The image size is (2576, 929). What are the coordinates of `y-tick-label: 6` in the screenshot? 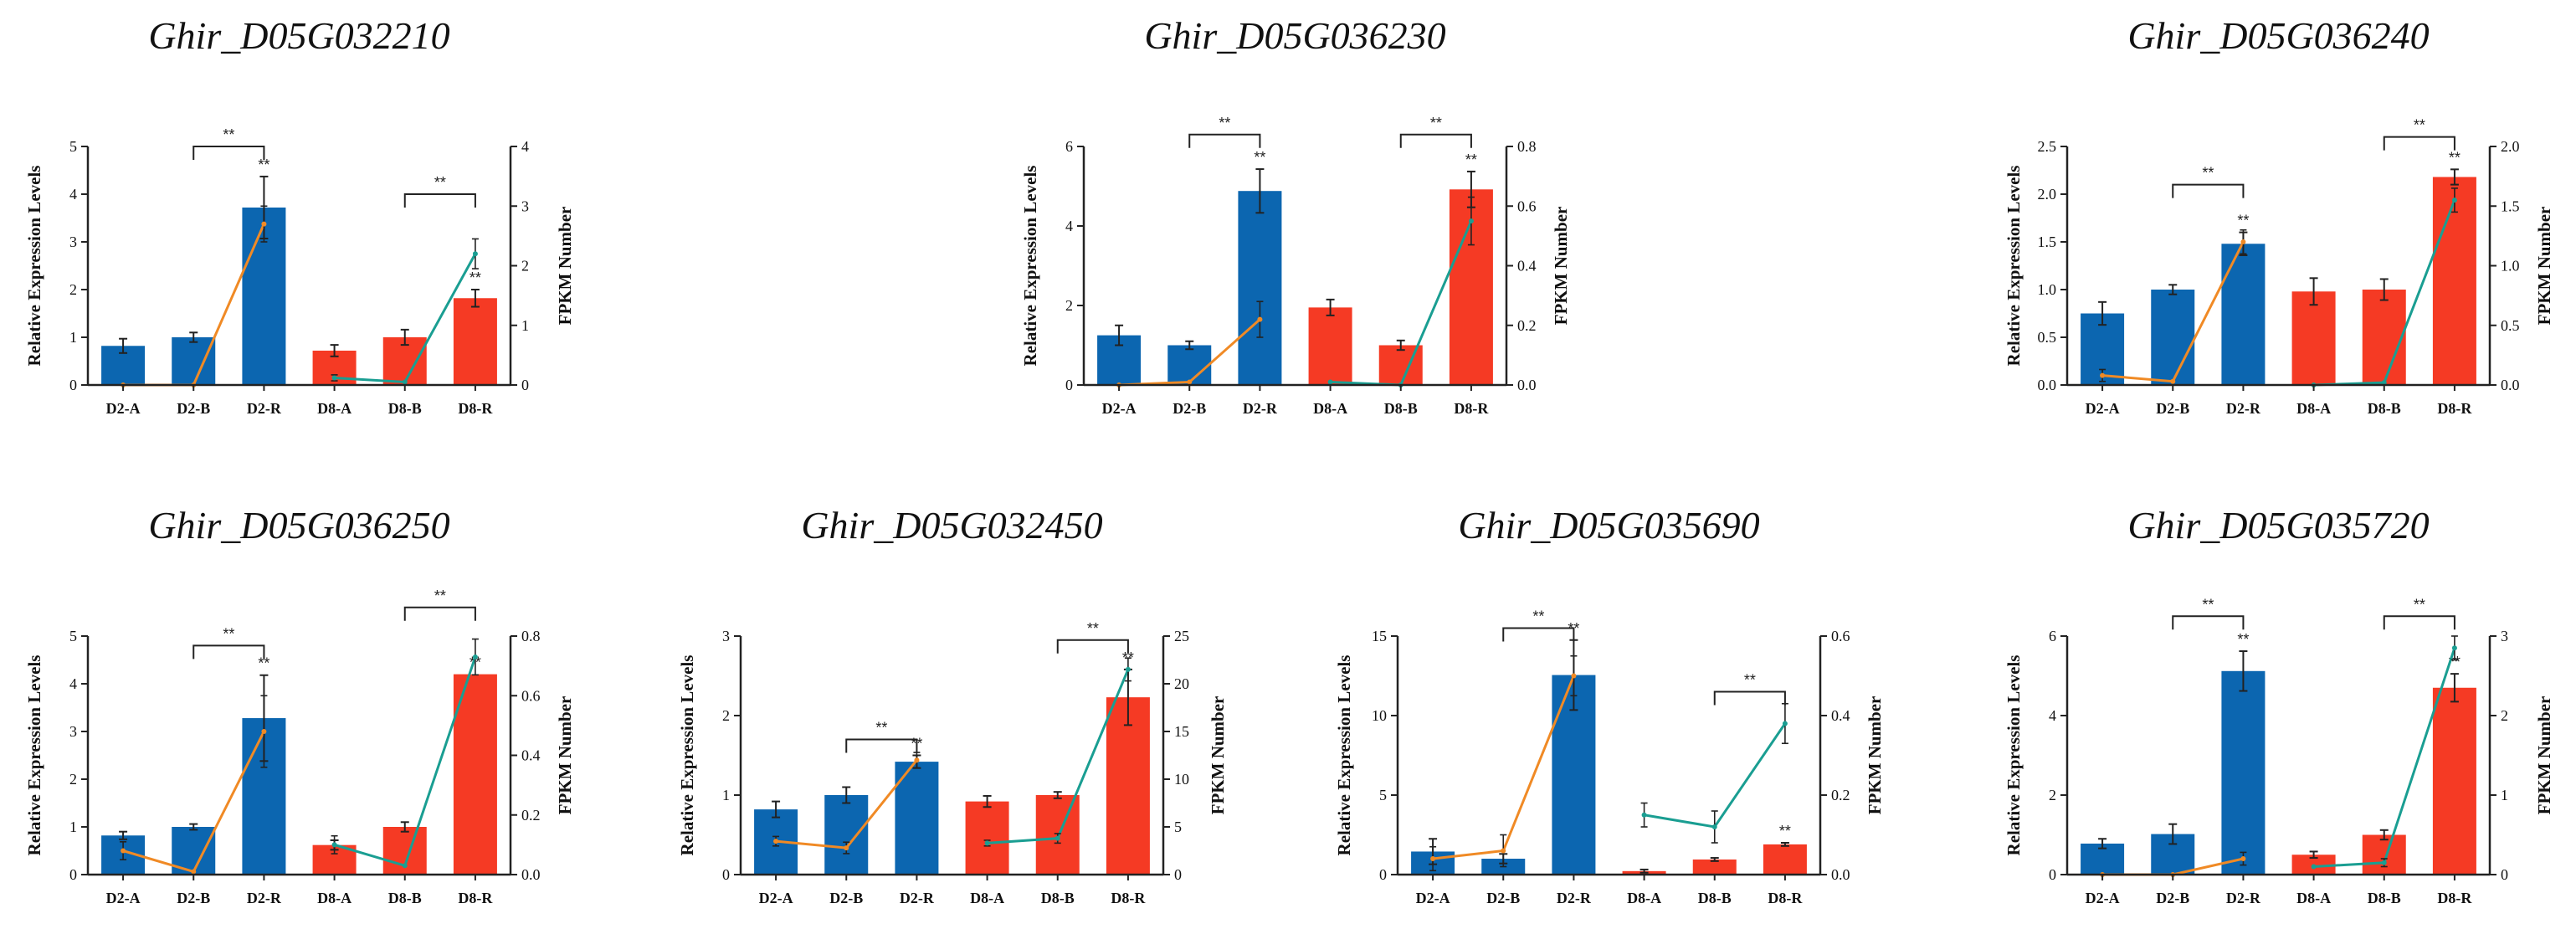 It's located at (2052, 636).